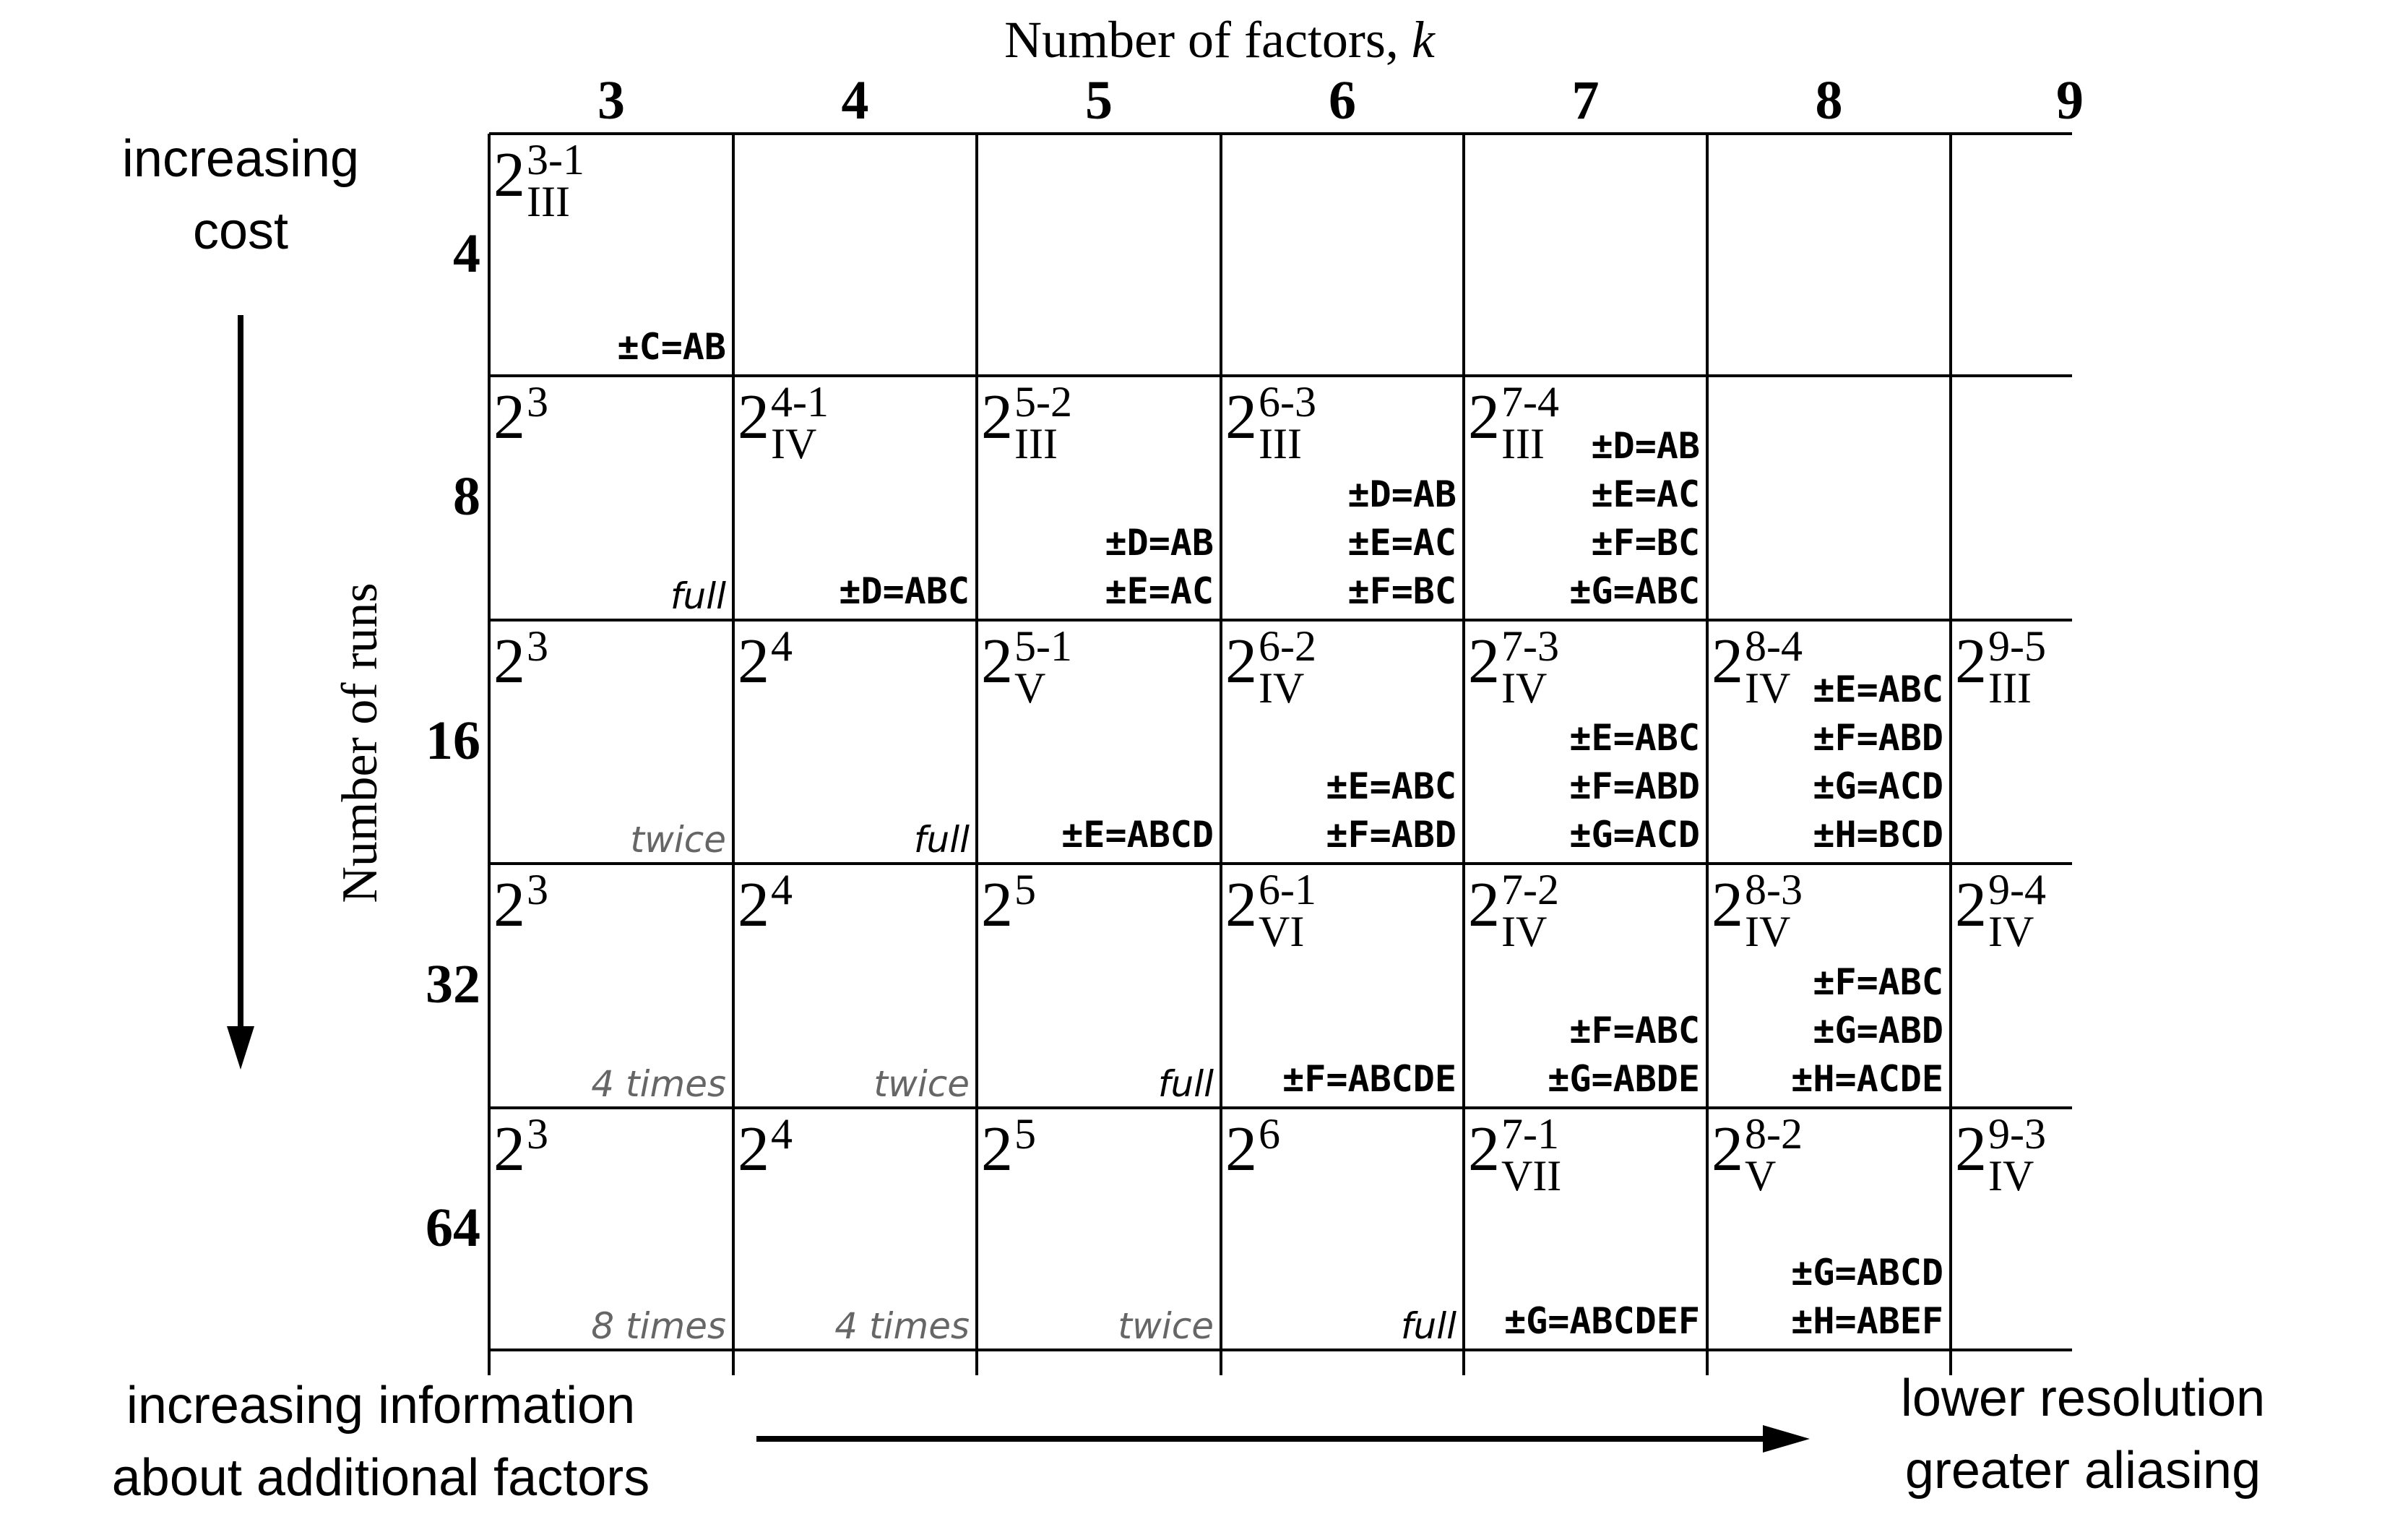 This screenshot has width=2408, height=1514. What do you see at coordinates (1402, 591) in the screenshot?
I see `alias-generator: ±F=BC` at bounding box center [1402, 591].